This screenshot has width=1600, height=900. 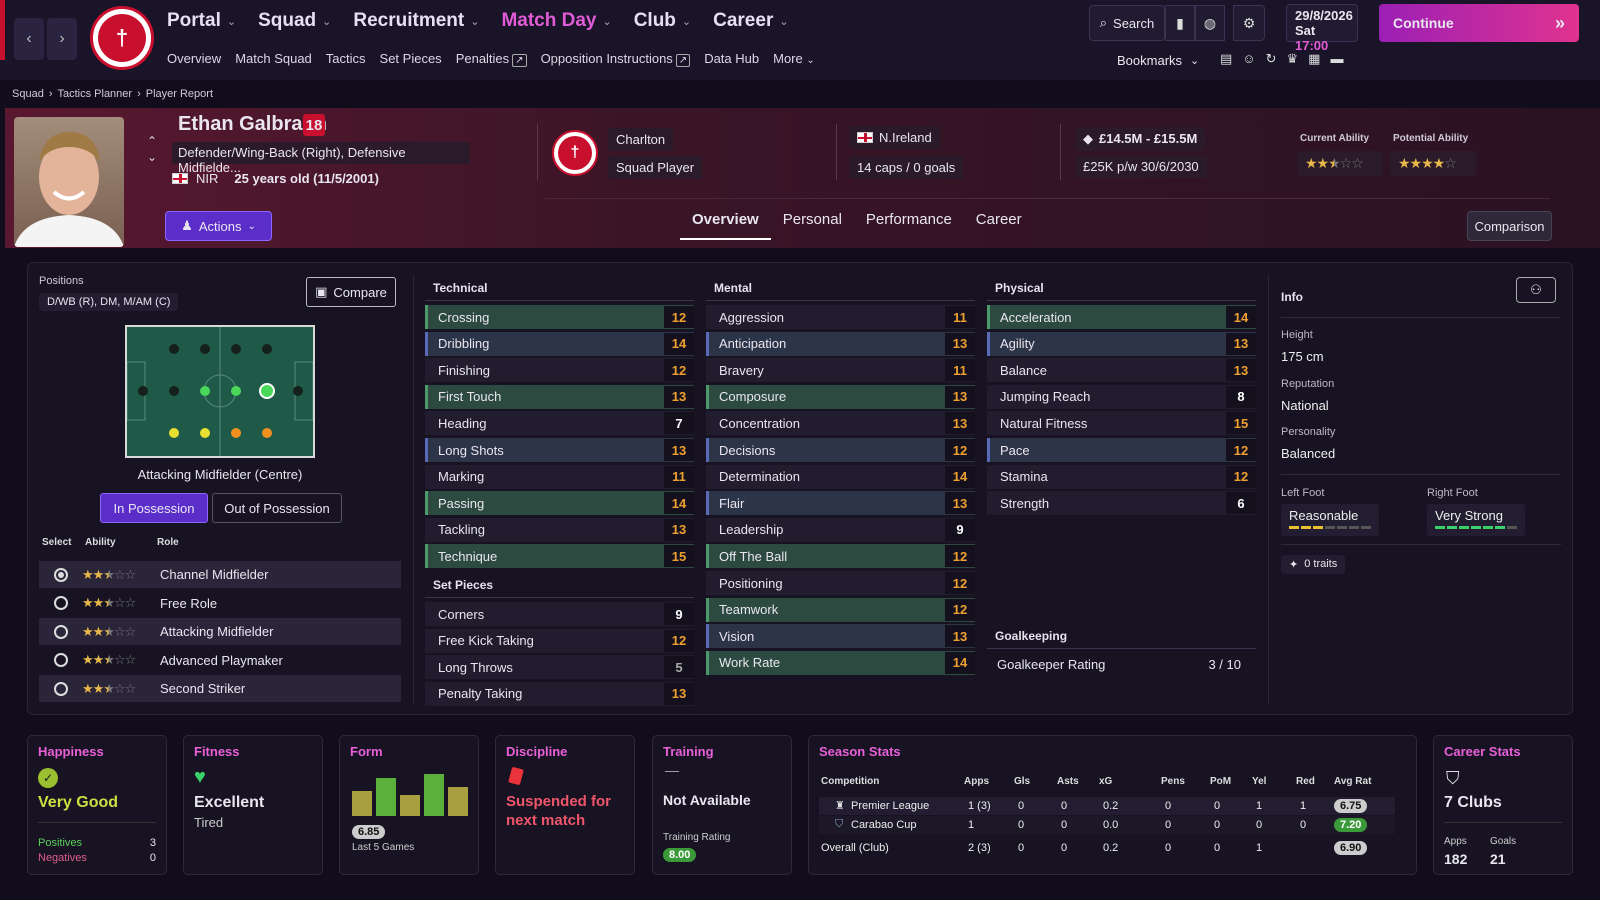 I want to click on attribute-row: Determination 14, so click(x=840, y=476).